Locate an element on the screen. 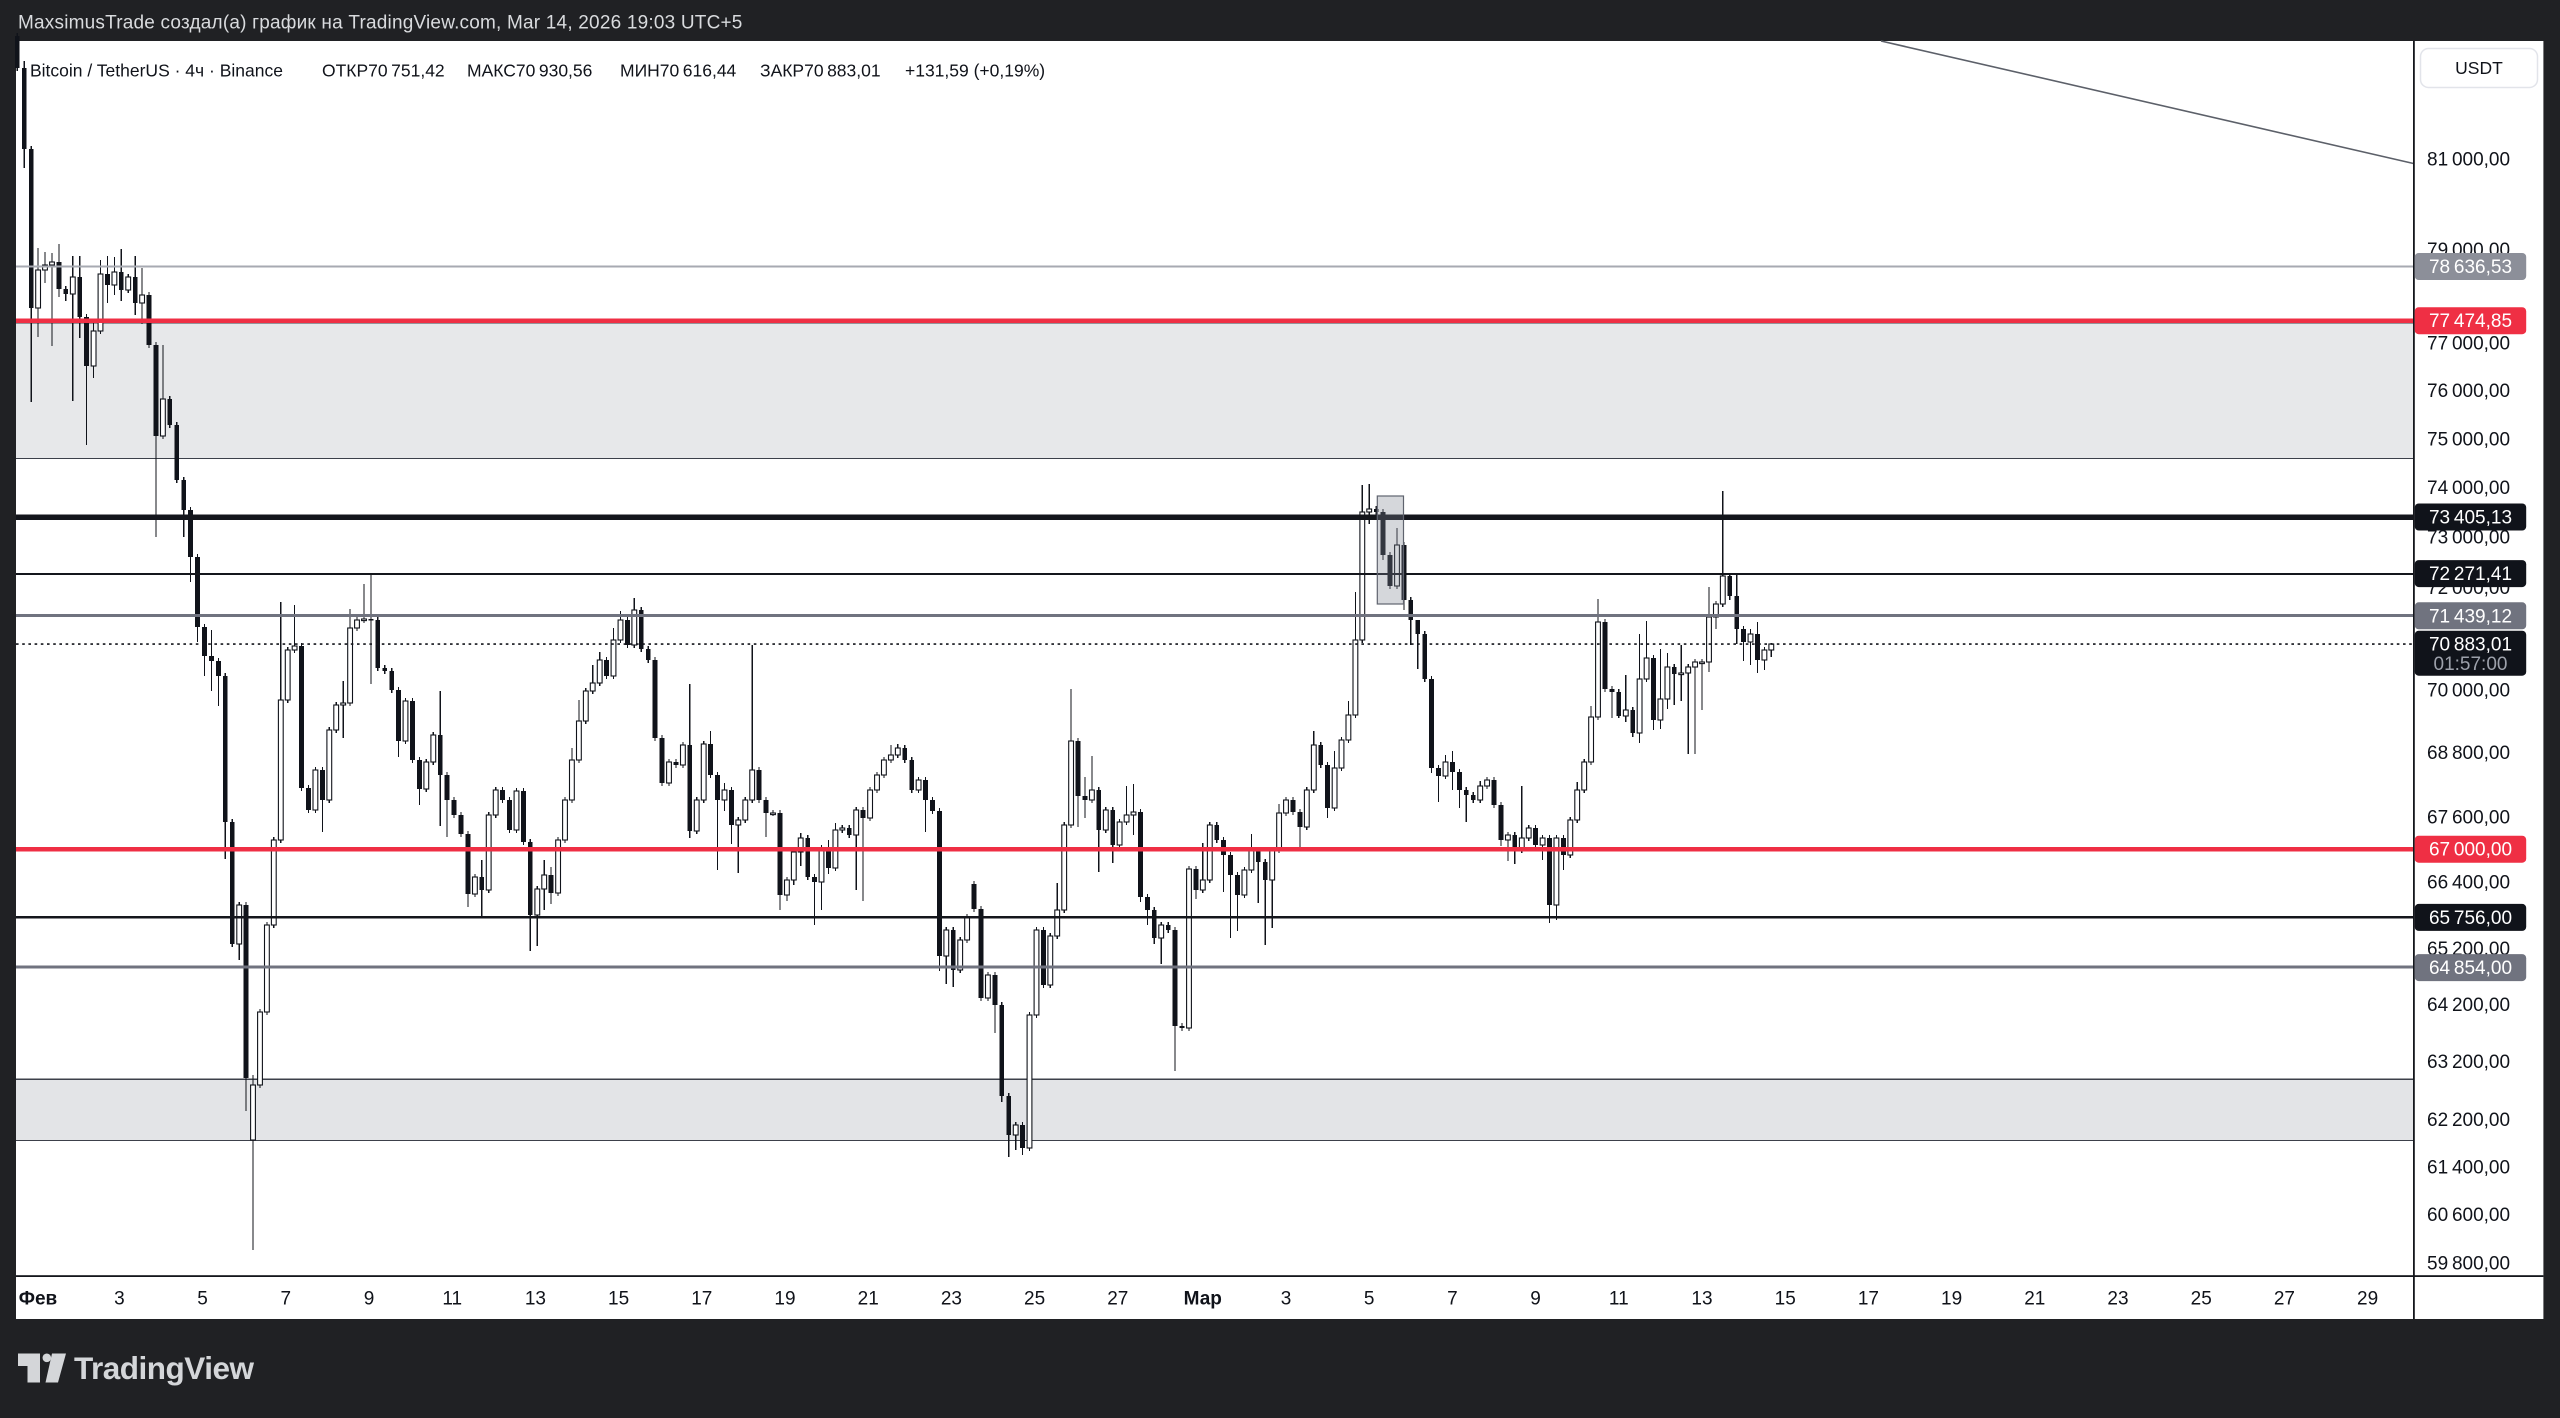  svg-text: 73 000,00 is located at coordinates (2468, 538).